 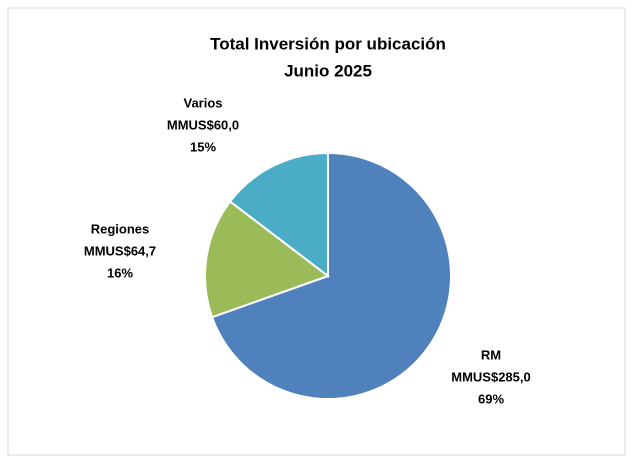 What do you see at coordinates (491, 354) in the screenshot?
I see `slice-category-label: RM` at bounding box center [491, 354].